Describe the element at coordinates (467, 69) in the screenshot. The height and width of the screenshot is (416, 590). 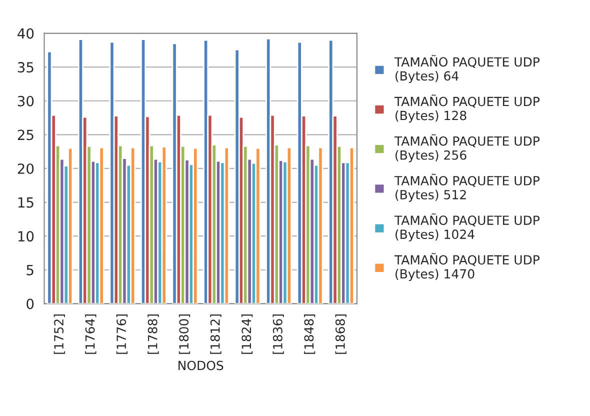
I see `legend-label: TAMAÑO PAQUETE UDP (Bytes) 64` at that location.